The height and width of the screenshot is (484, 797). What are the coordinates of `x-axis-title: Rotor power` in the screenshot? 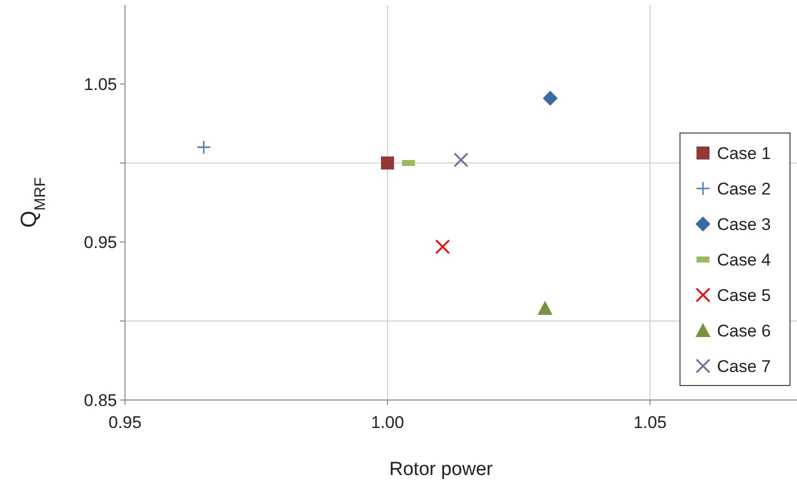 It's located at (441, 469).